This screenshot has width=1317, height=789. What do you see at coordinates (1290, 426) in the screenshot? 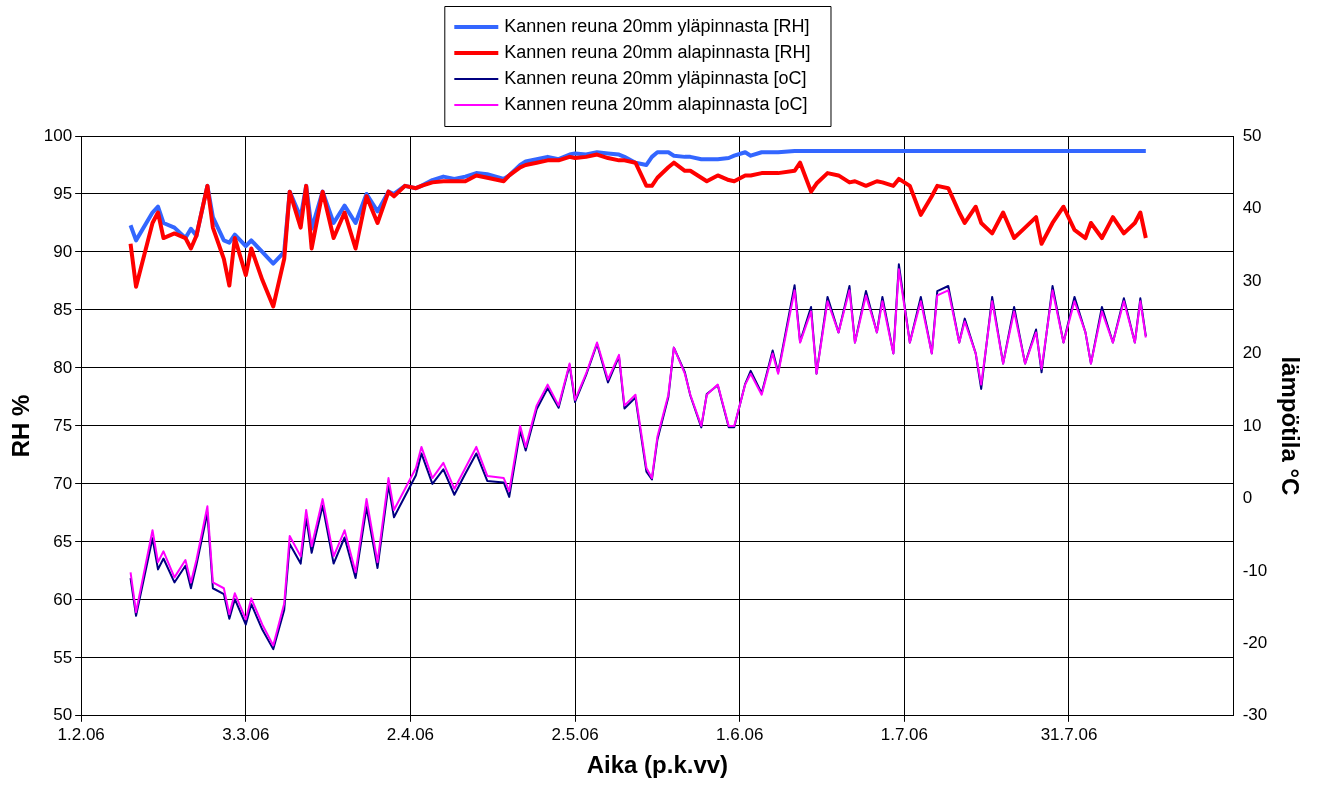
I see `y2-axis-title: lämpötila °C` at bounding box center [1290, 426].